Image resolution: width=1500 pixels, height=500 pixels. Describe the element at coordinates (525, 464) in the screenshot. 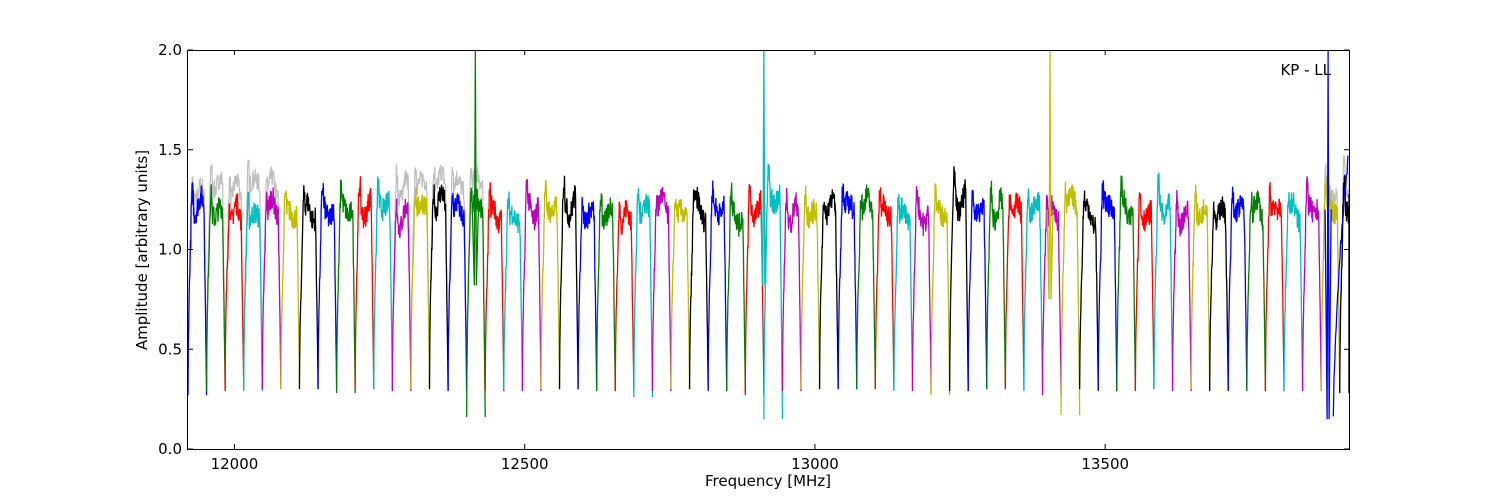

I see `x-tick-label: 12500` at that location.